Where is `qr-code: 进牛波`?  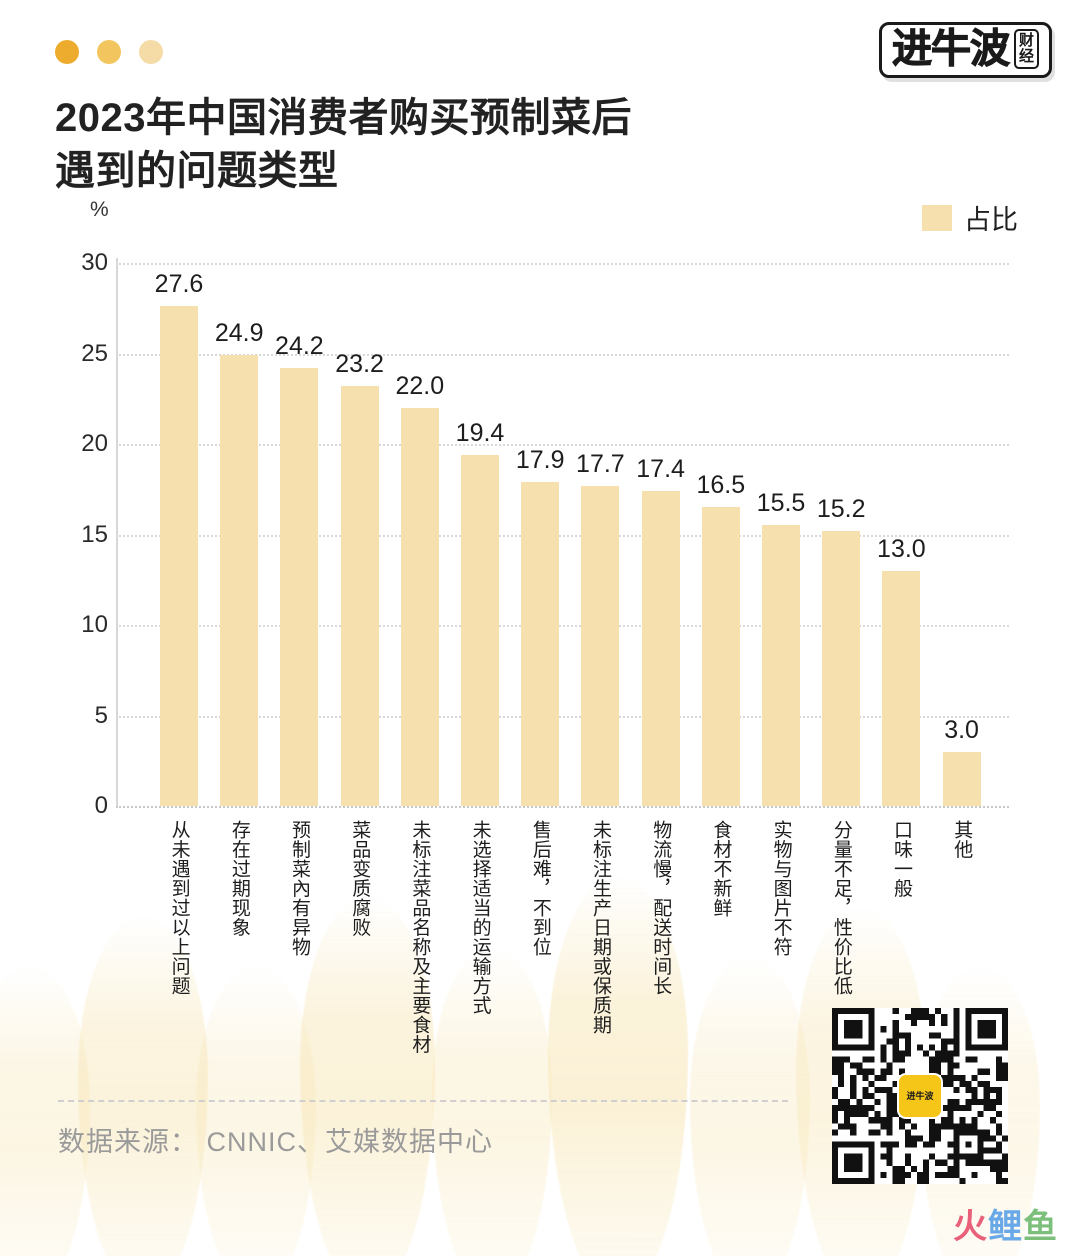
qr-code: 进牛波 is located at coordinates (920, 1096).